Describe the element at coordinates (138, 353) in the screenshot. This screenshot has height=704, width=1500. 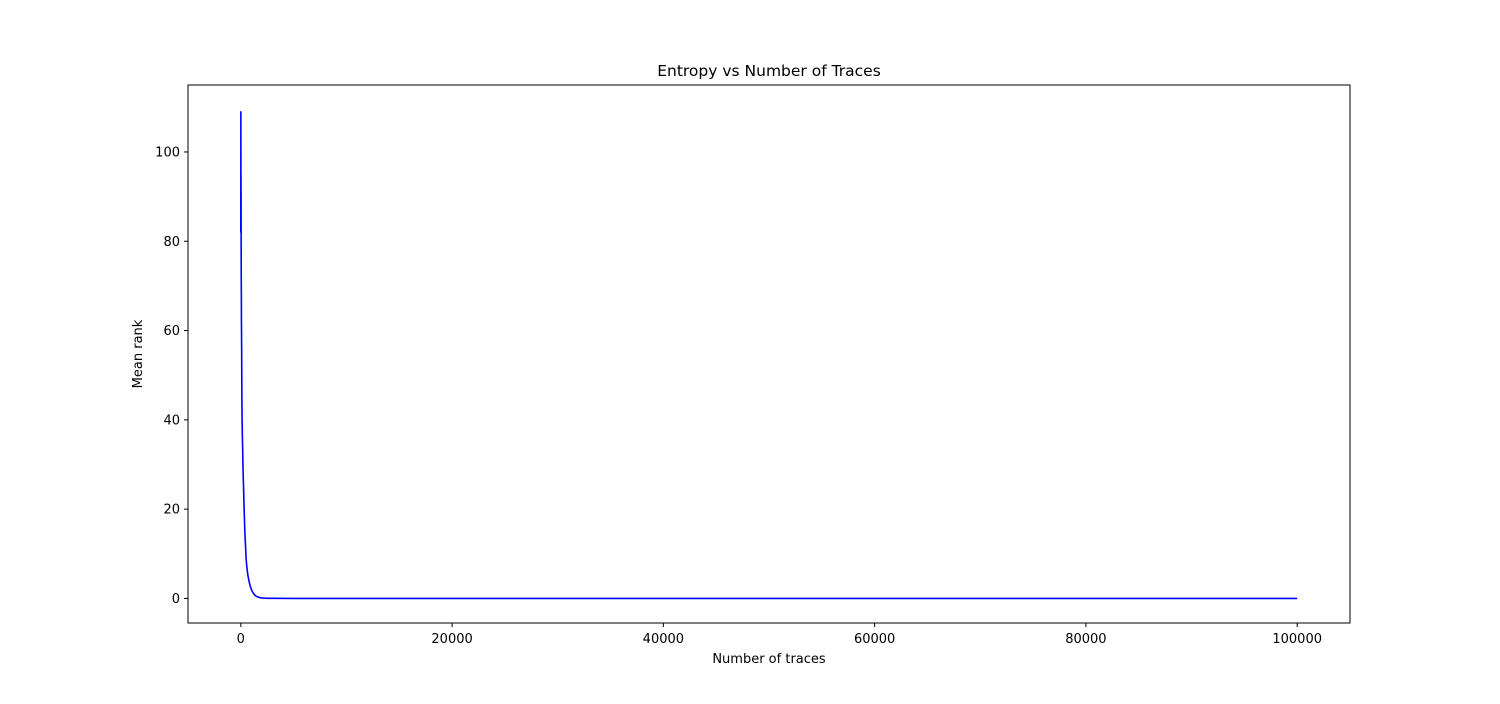
I see `y-axis-label: Mean rank` at that location.